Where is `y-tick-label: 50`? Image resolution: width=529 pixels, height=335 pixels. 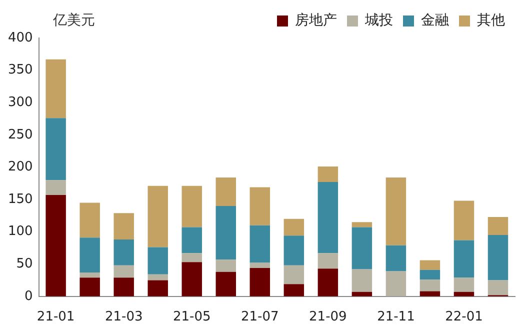
y-tick-label: 50 is located at coordinates (24, 264).